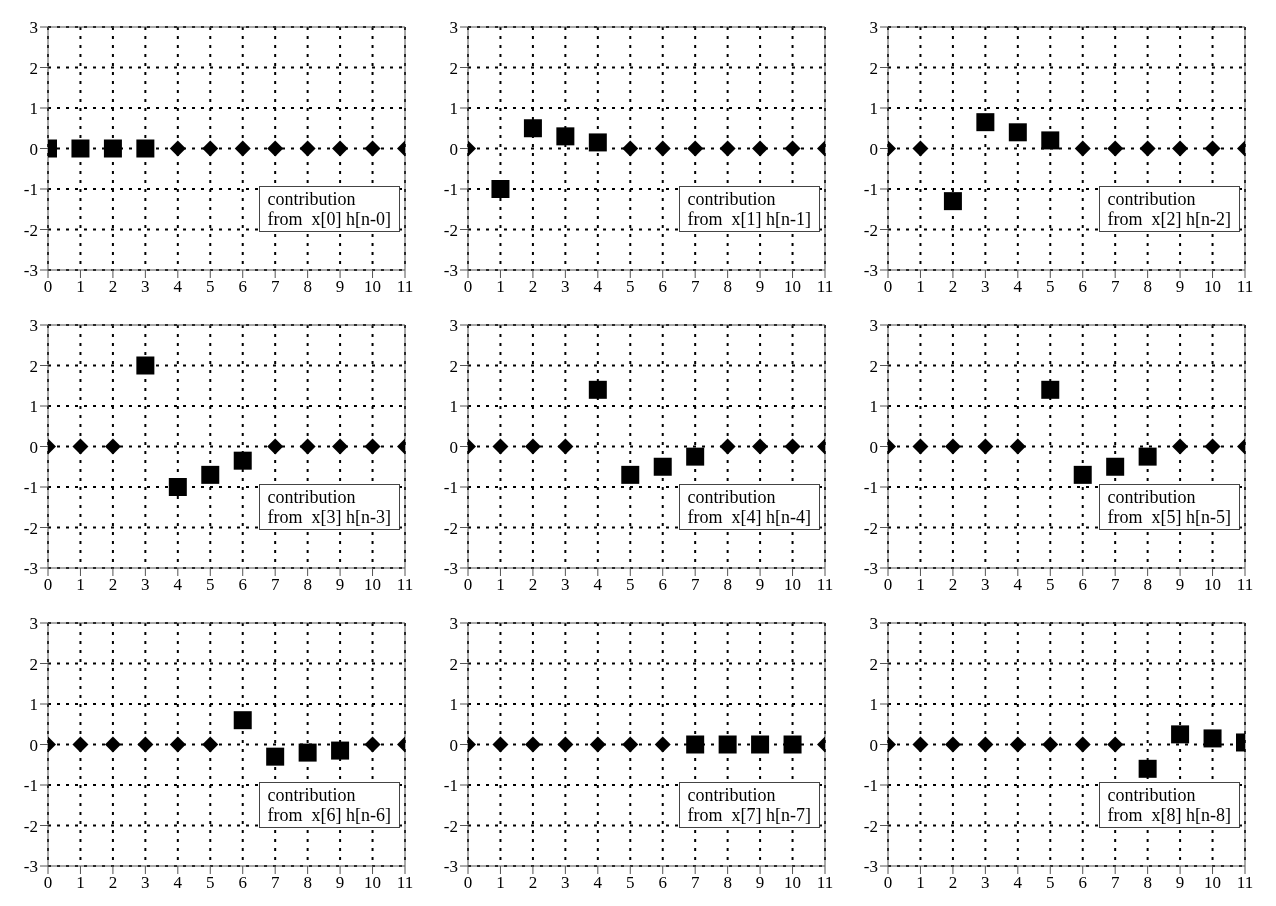 The height and width of the screenshot is (906, 1276). What do you see at coordinates (749, 517) in the screenshot?
I see `annotation: from x[4] h[n-4]` at bounding box center [749, 517].